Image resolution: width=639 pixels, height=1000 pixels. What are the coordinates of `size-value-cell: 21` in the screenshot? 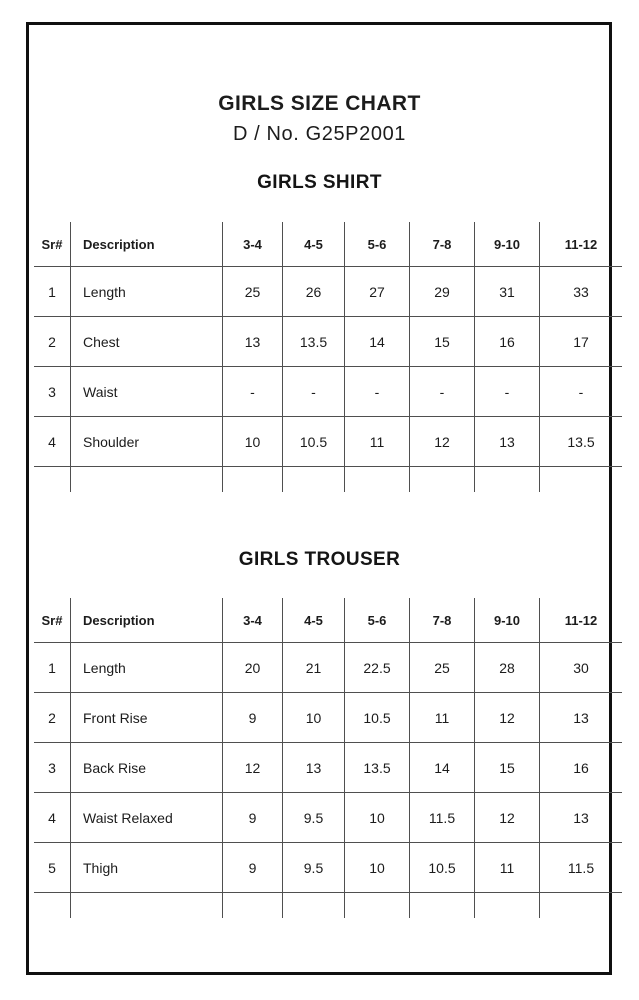 It's located at (313, 667).